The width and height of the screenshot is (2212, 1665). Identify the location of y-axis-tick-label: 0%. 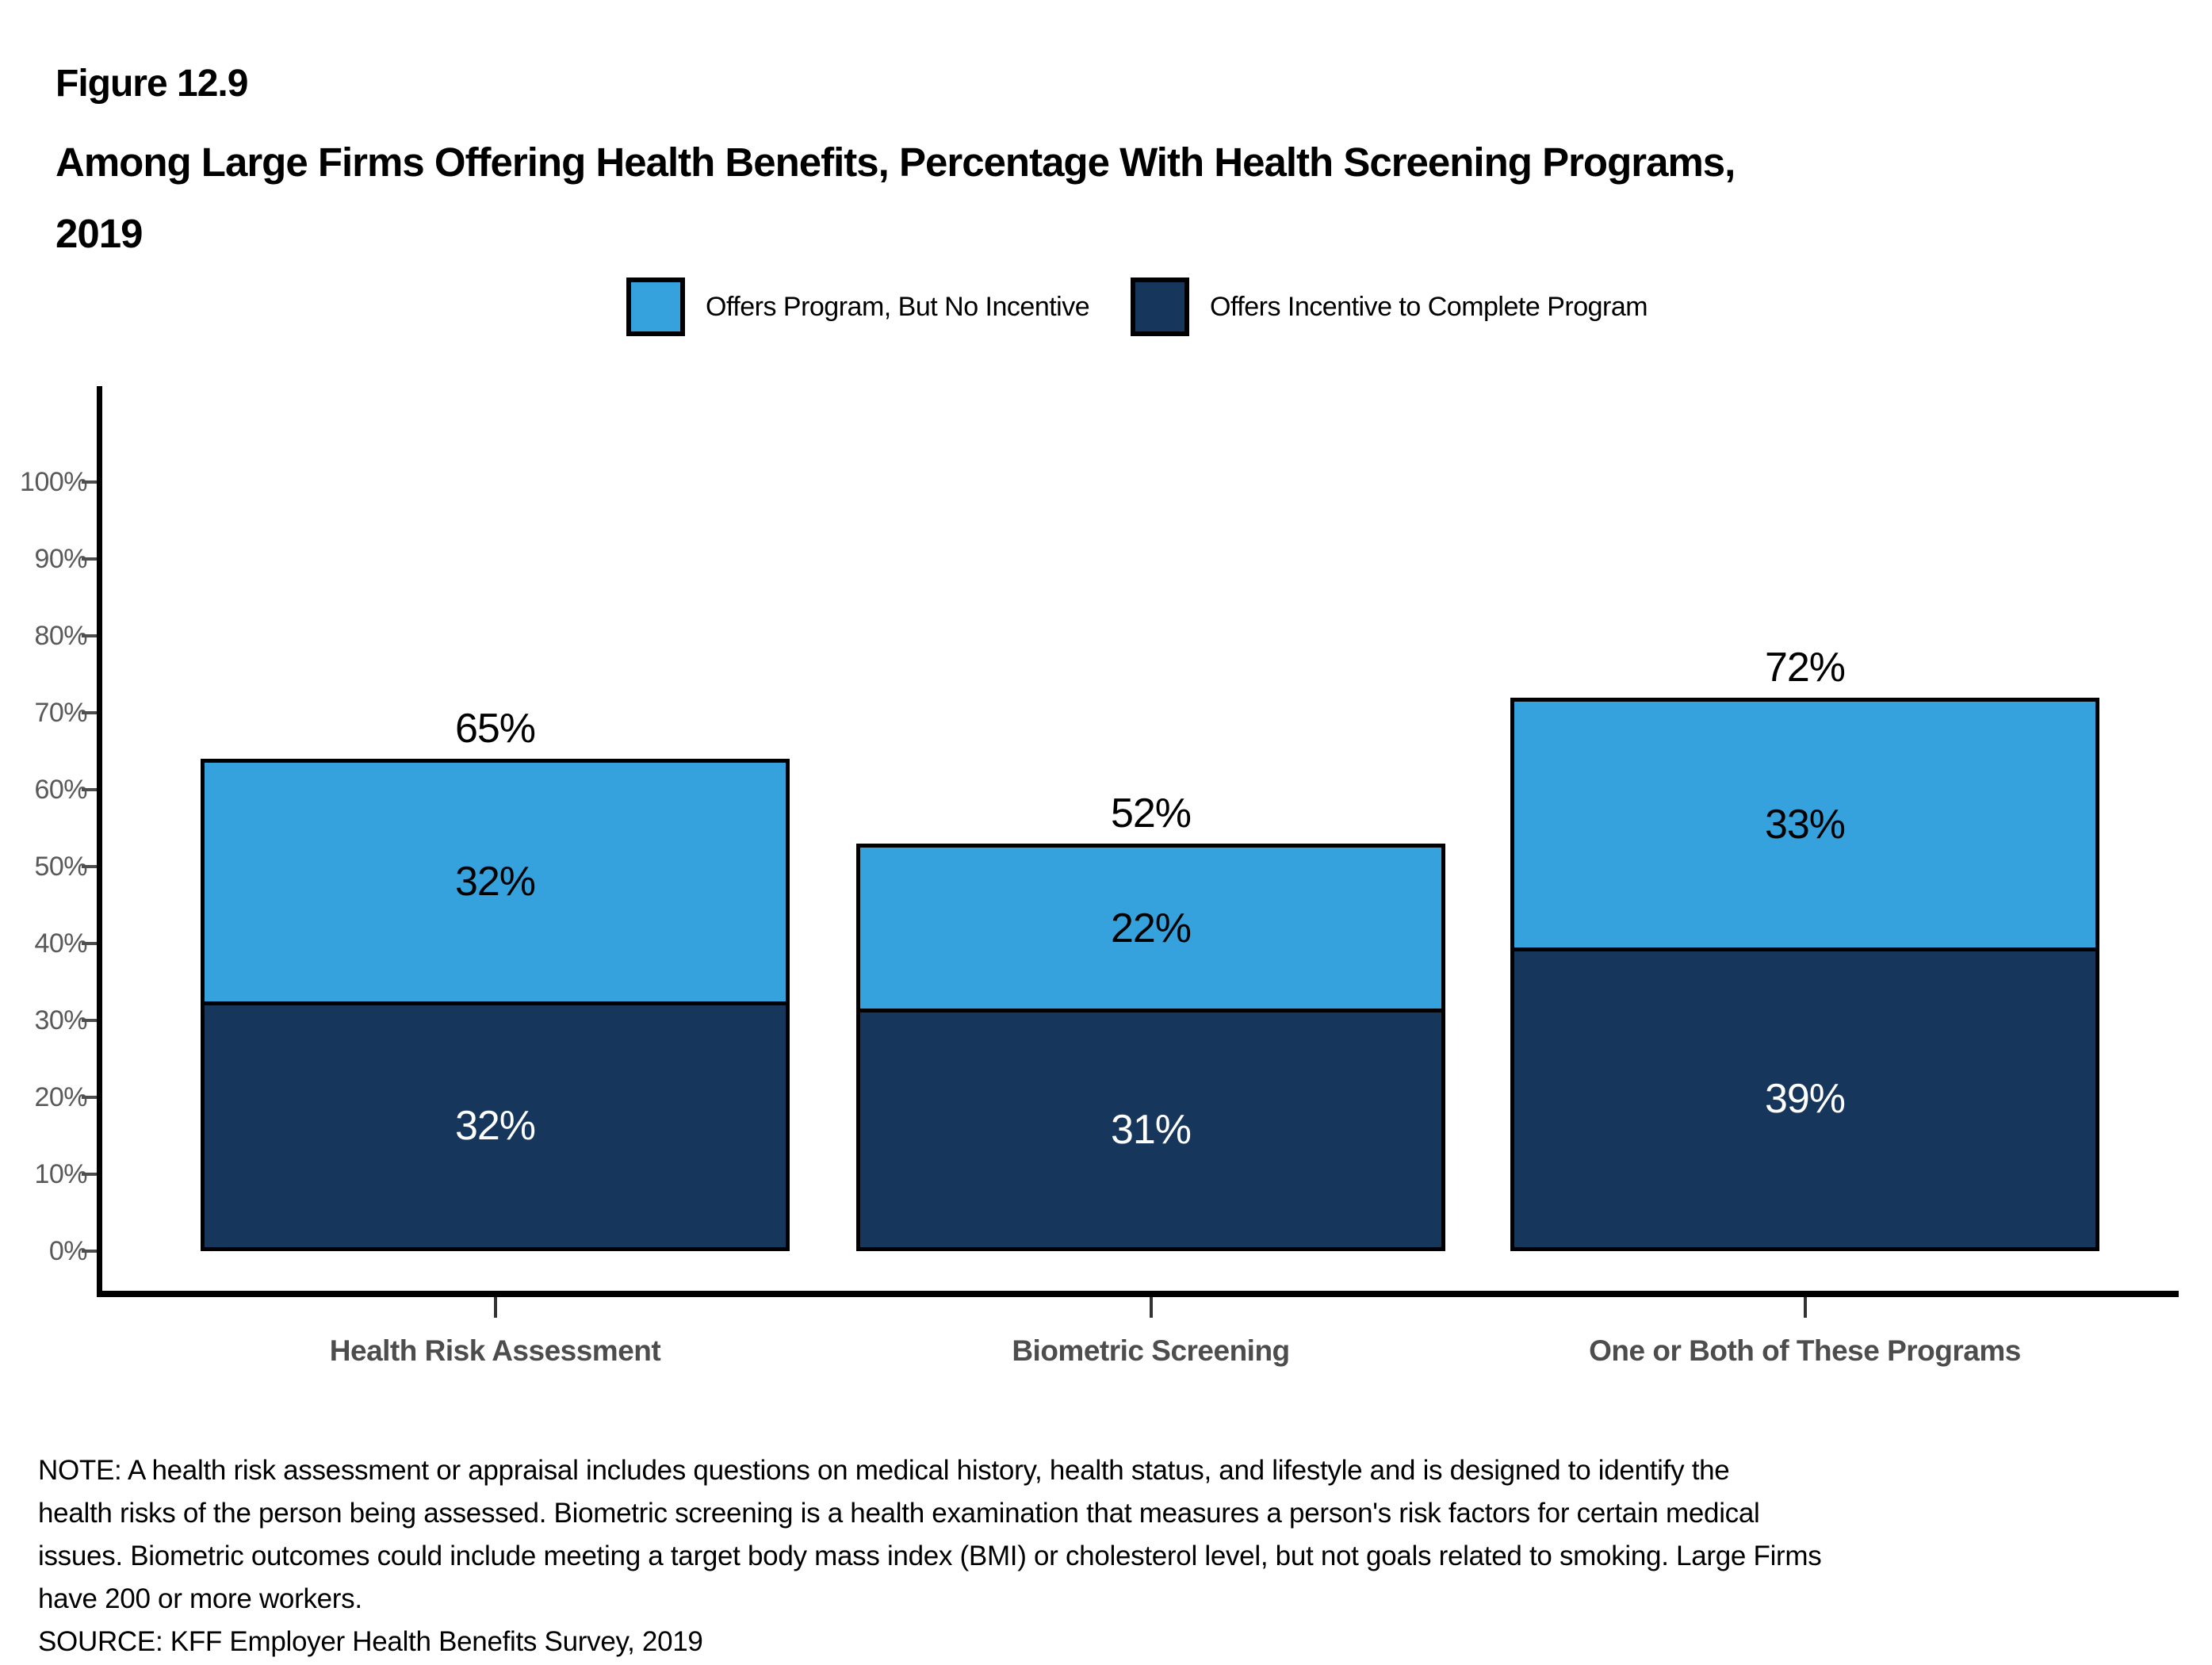
(68, 1251).